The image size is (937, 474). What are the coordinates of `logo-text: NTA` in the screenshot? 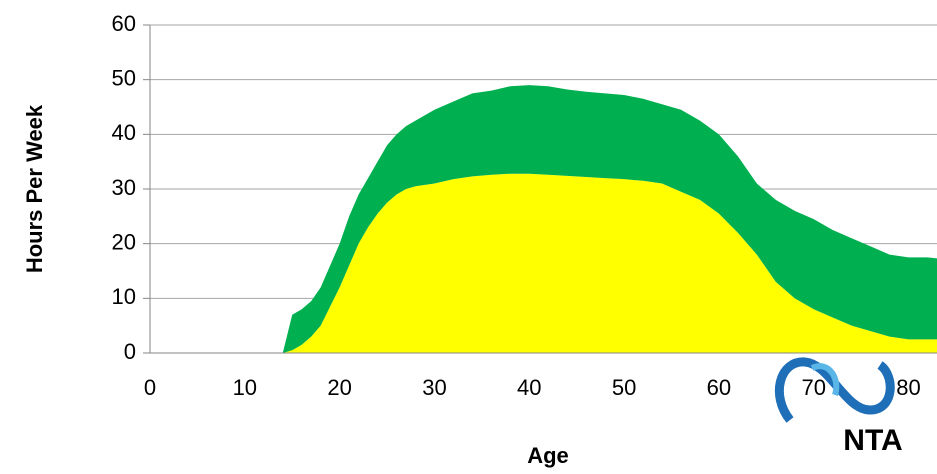 It's located at (872, 440).